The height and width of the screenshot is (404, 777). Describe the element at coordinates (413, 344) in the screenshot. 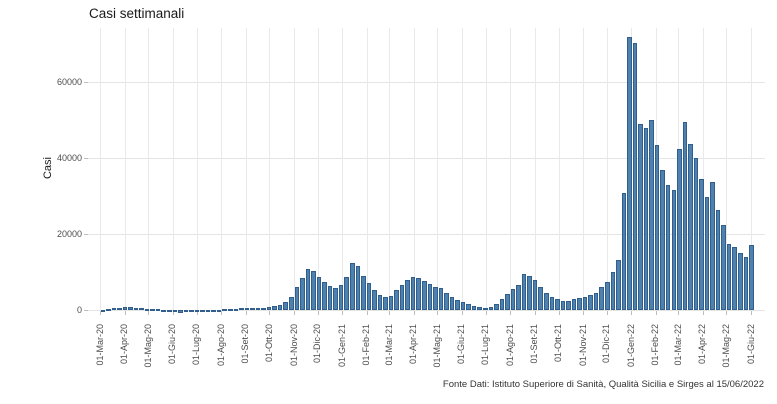

I see `x-axis-tick-label: 01-Apr-21` at that location.